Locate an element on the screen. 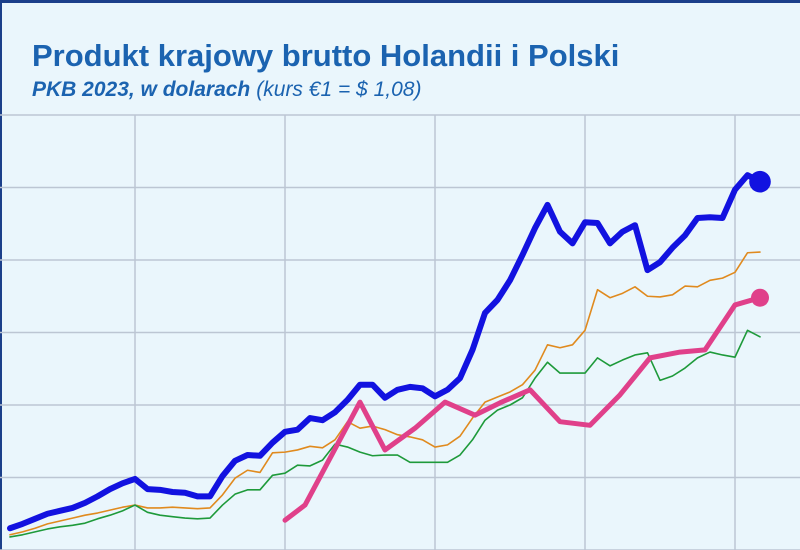  left-border is located at coordinates (1, 275).